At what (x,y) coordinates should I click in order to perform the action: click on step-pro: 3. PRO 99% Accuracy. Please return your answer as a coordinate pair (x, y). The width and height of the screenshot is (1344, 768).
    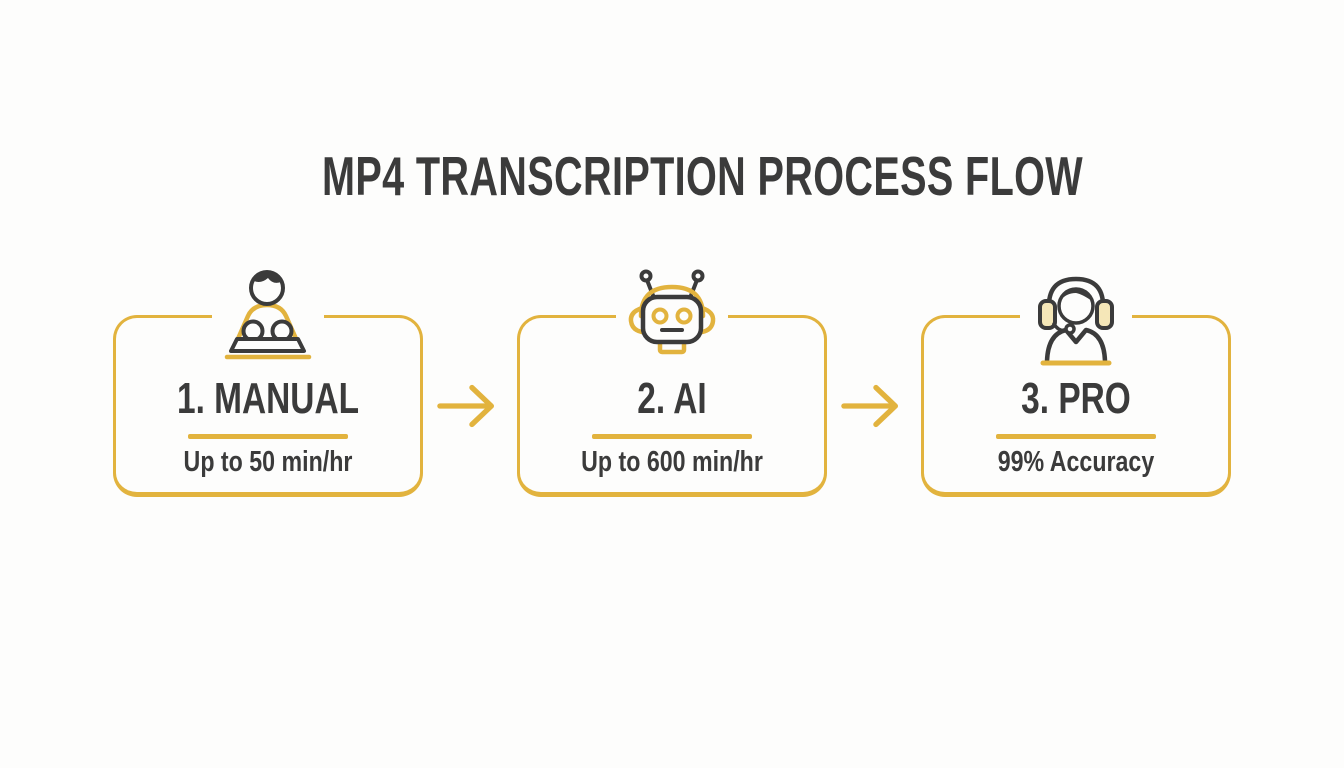
    Looking at the image, I should click on (1076, 386).